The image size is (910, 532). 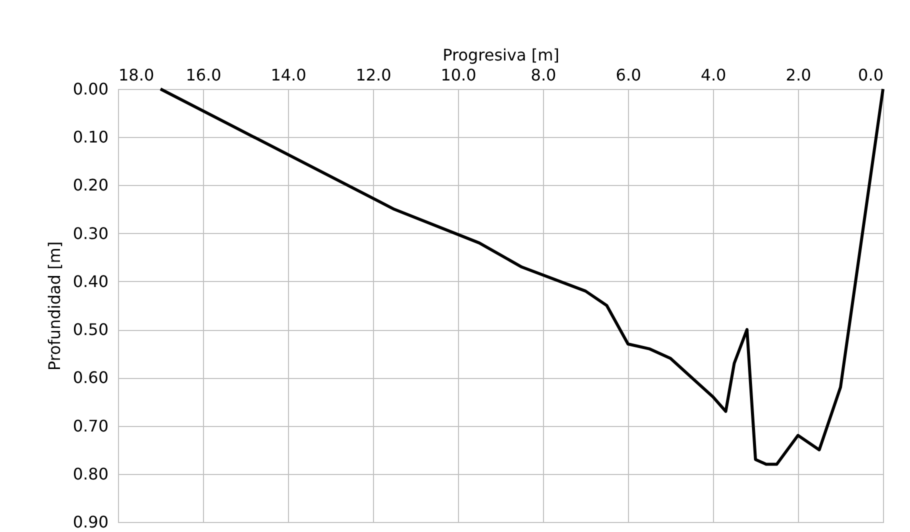 What do you see at coordinates (629, 75) in the screenshot?
I see `x-tick-label: 6.0` at bounding box center [629, 75].